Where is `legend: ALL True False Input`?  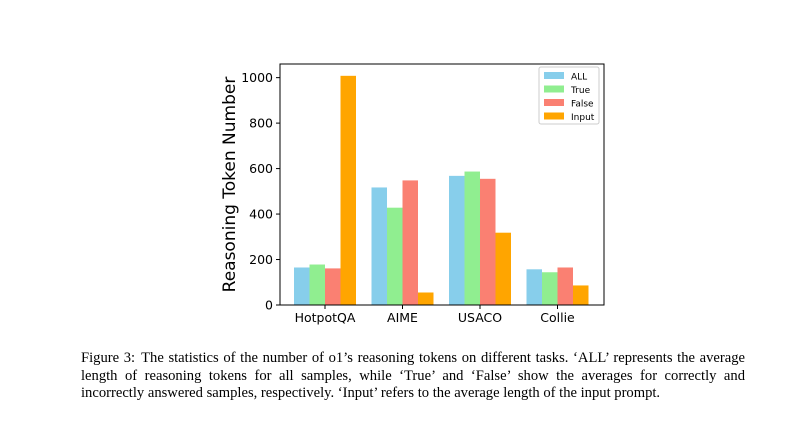
legend: ALL True False Input is located at coordinates (569, 95).